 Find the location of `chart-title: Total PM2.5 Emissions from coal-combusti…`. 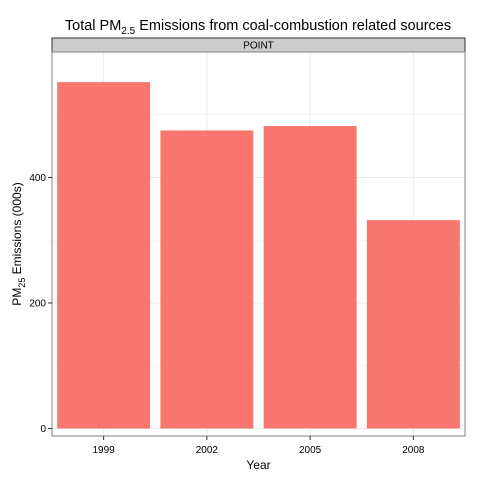

chart-title: Total PM2.5 Emissions from coal-combusti… is located at coordinates (258, 27).